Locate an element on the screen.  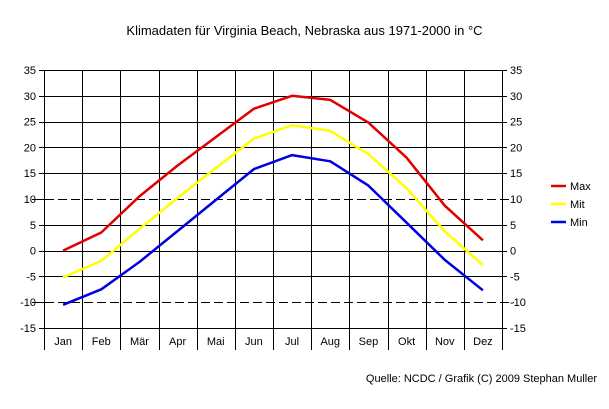
legend-label: Max is located at coordinates (580, 187).